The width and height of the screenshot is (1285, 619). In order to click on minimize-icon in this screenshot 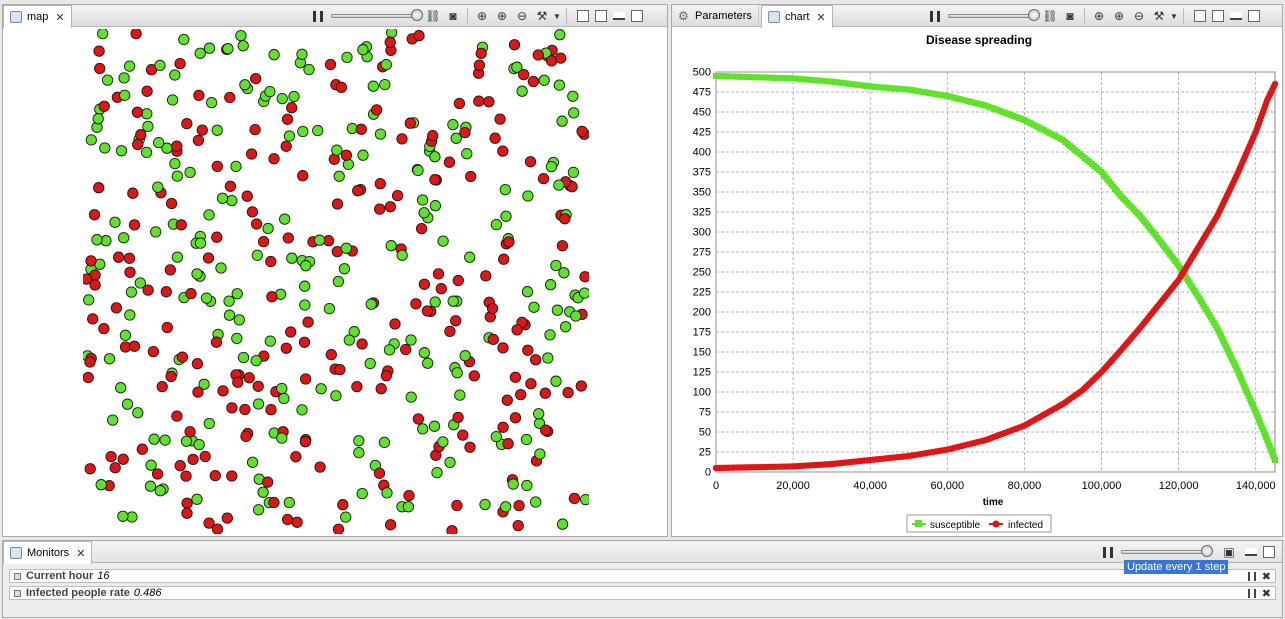, I will do `click(619, 16)`.